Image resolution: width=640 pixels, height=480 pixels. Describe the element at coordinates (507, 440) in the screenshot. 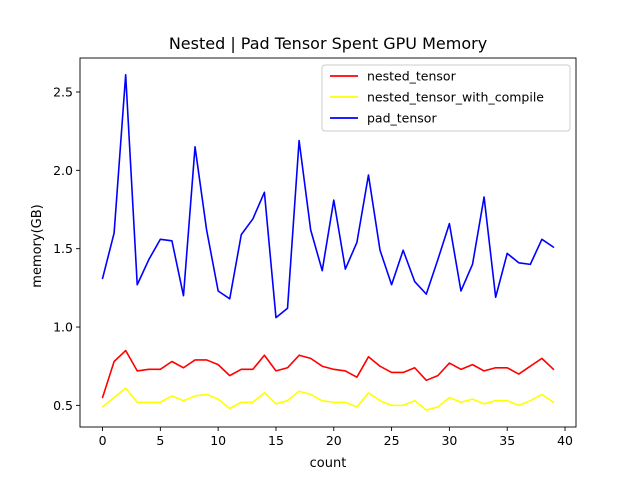

I see `x-tick-label: 35` at that location.